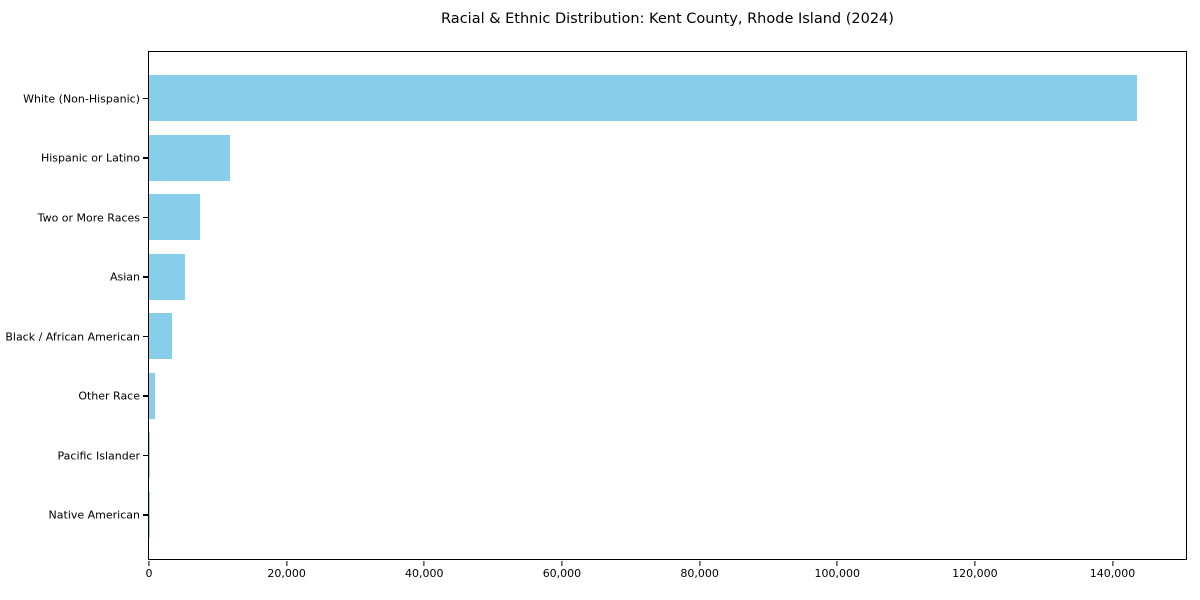 The height and width of the screenshot is (600, 1200). Describe the element at coordinates (72, 336) in the screenshot. I see `y-axis-label: Black / African American` at that location.